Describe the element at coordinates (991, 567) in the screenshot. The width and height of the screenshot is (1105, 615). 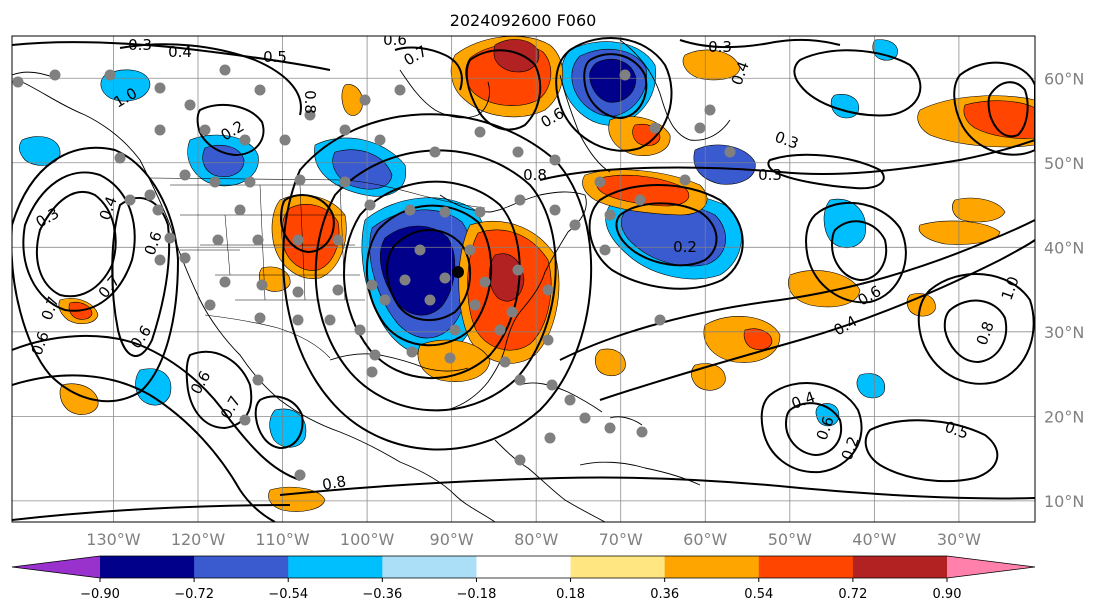
I see `colorbar-extension-high` at that location.